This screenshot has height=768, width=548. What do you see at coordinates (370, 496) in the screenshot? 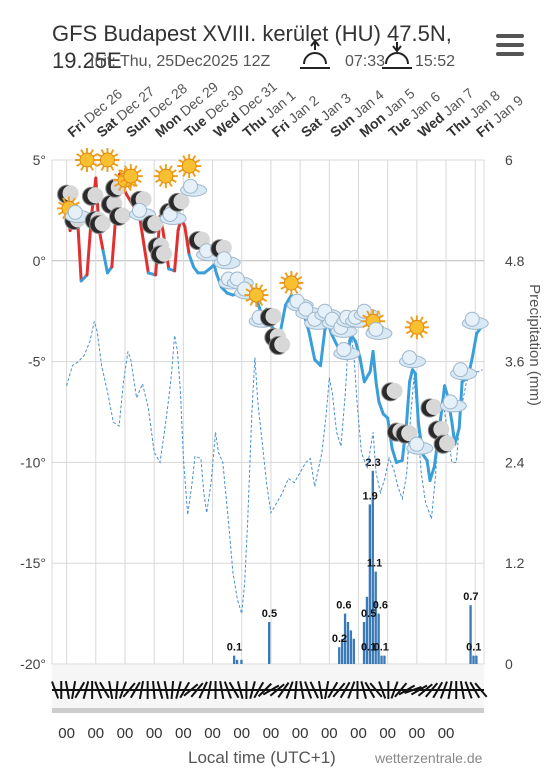
I see `precip-value-label: 1.9` at bounding box center [370, 496].